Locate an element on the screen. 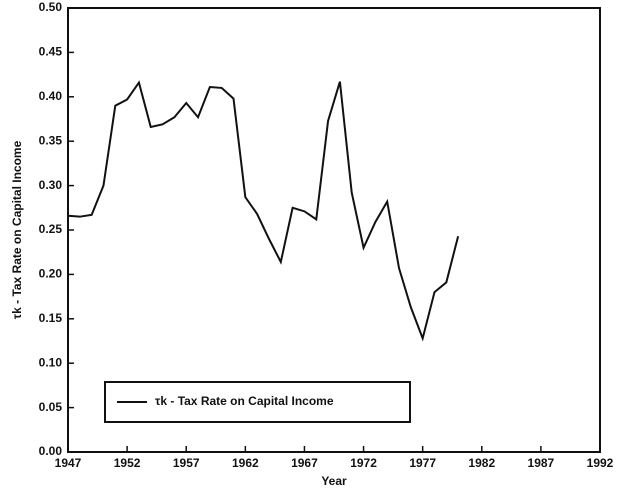 This screenshot has height=494, width=622. x-tick-label: 1962 is located at coordinates (245, 463).